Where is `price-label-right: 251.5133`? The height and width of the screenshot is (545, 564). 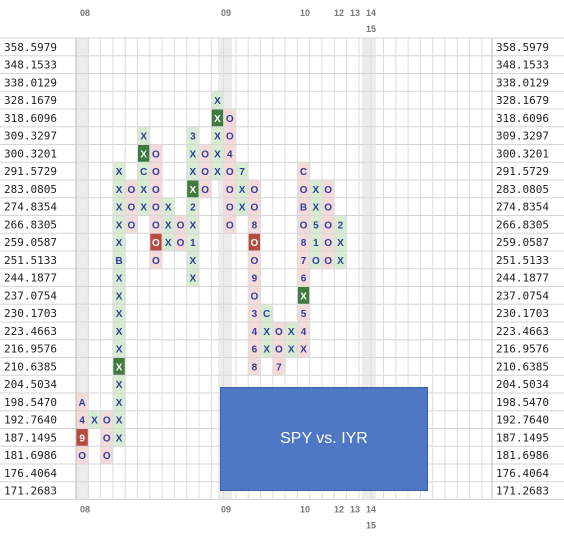 price-label-right: 251.5133 is located at coordinates (522, 260).